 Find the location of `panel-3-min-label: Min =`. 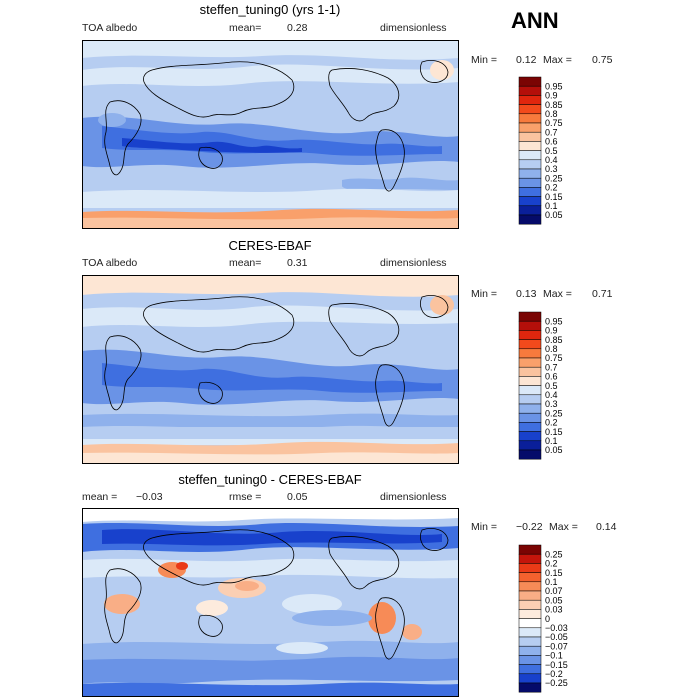

panel-3-min-label: Min = is located at coordinates (484, 527).